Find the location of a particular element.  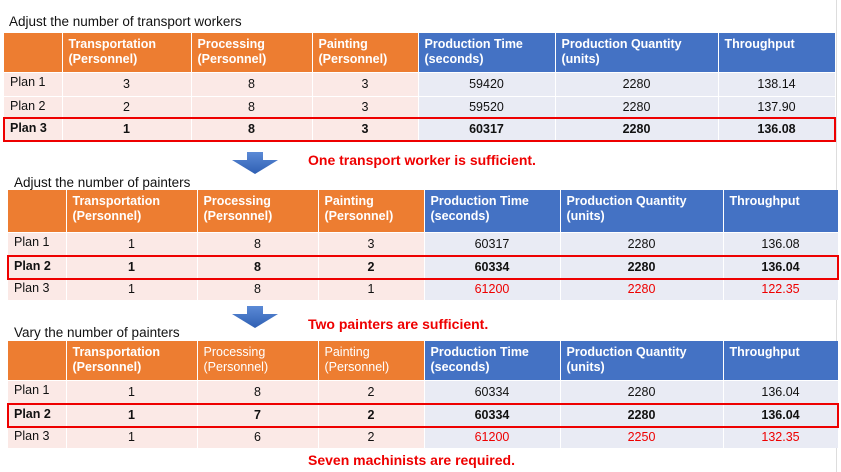

section-title: Adjust the number of transport workers is located at coordinates (125, 21).